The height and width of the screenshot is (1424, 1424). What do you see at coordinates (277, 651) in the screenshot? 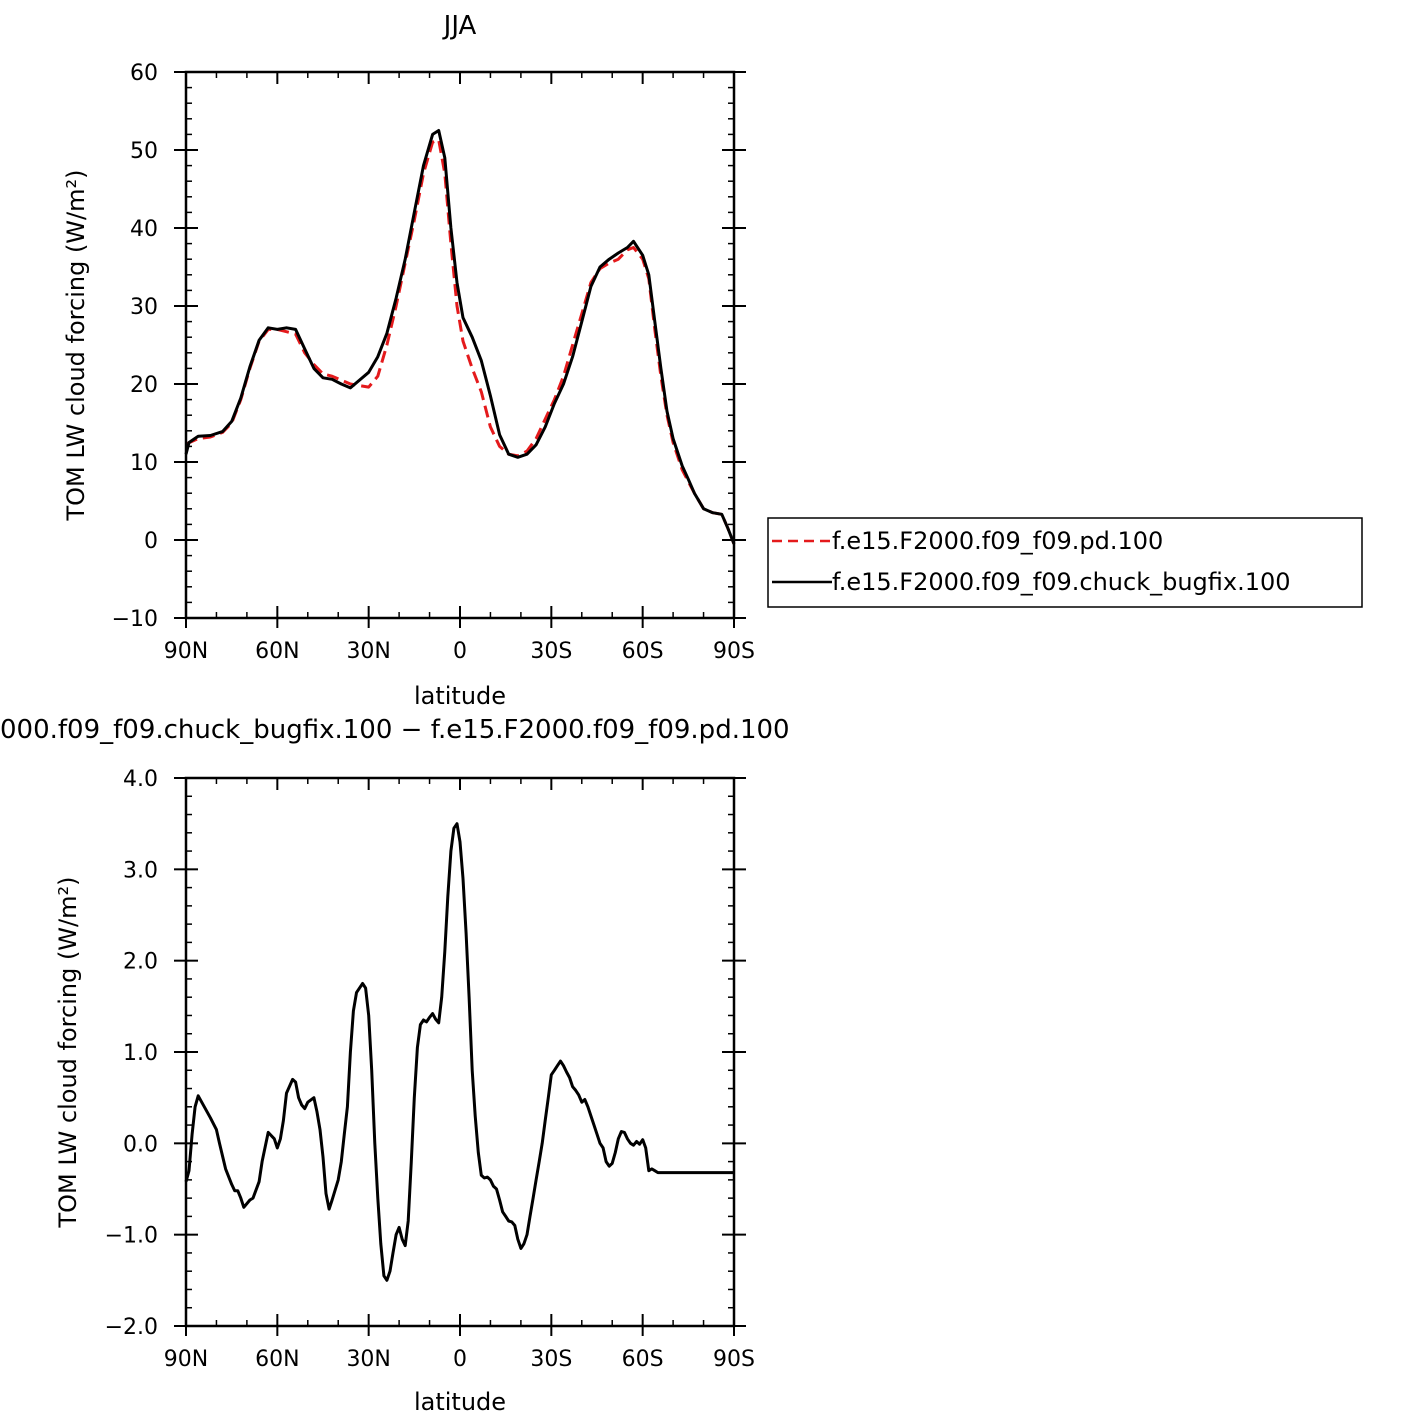
I see `top-x-tick-label: 60N` at bounding box center [277, 651].